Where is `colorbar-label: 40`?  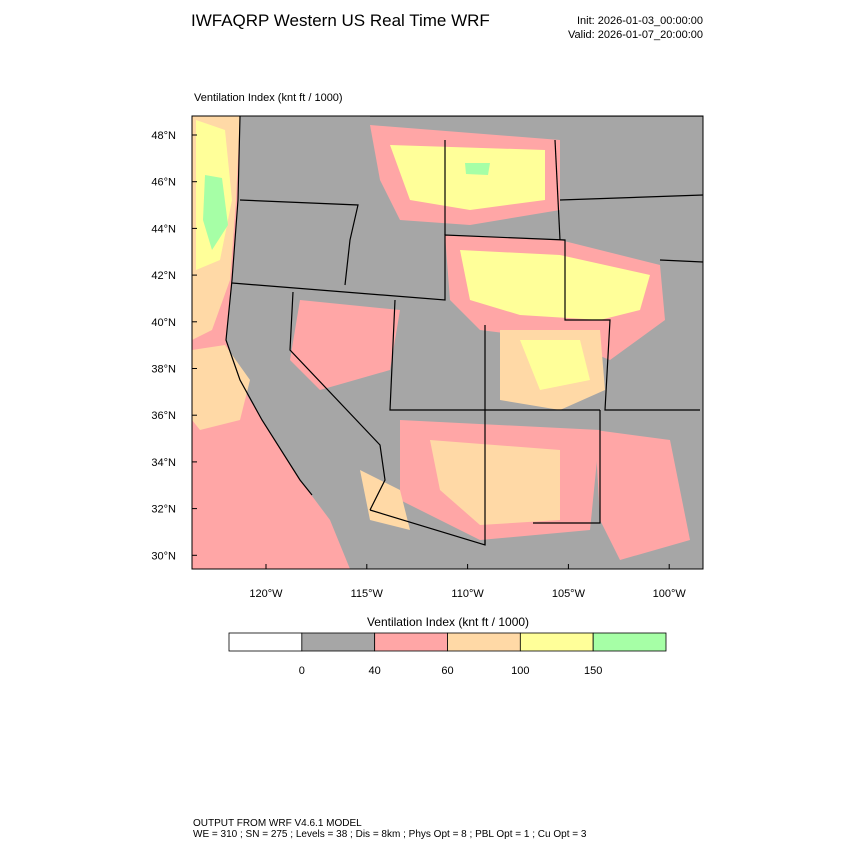 colorbar-label: 40 is located at coordinates (375, 671).